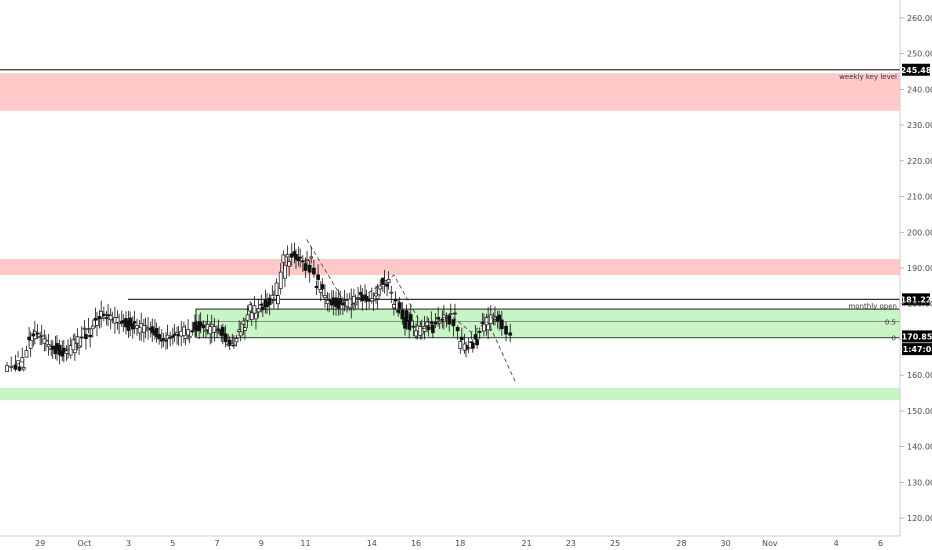  I want to click on x-tick-label: 23, so click(571, 543).